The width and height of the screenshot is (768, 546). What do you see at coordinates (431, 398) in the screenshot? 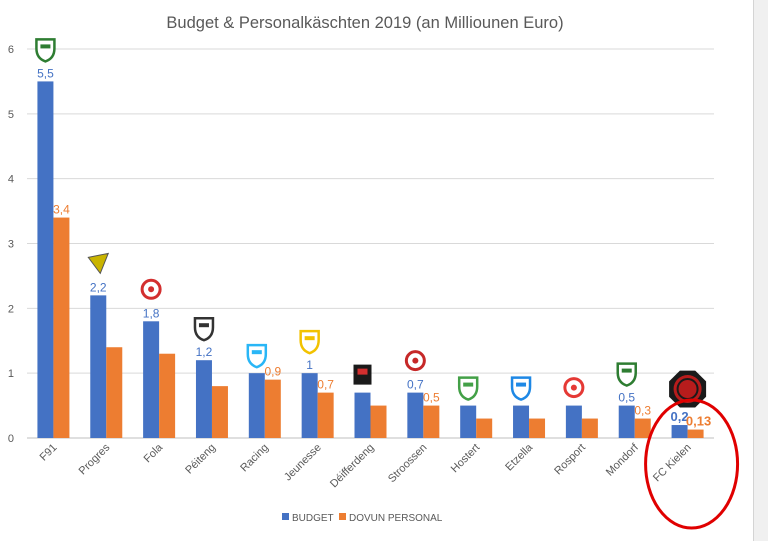
I see `data-label-personal: 0,5` at bounding box center [431, 398].